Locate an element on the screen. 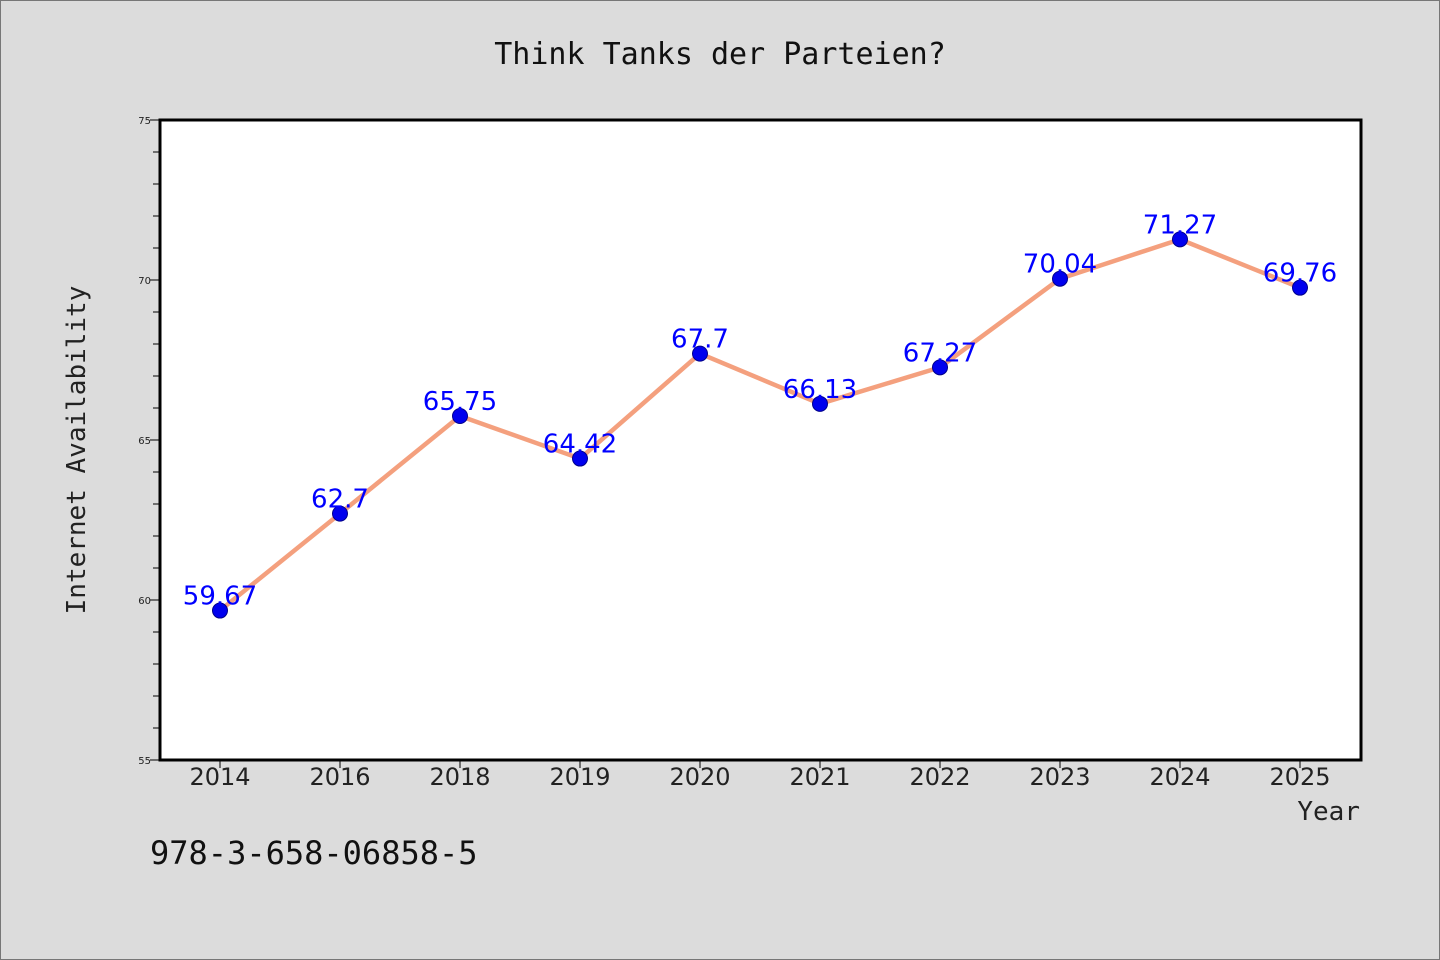  y-axis: 55 60 65 70 75 is located at coordinates (149, 441).